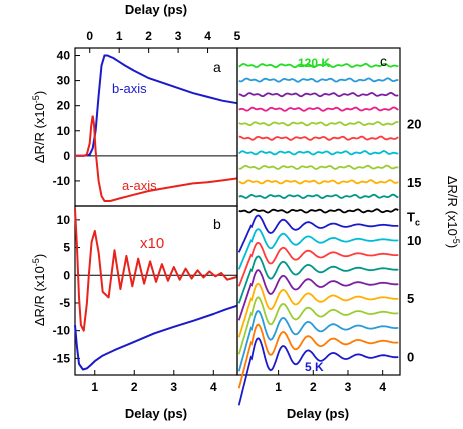  I want to click on panel-a-x-ticks: 0 1 2 3 4 5, so click(163, 41).